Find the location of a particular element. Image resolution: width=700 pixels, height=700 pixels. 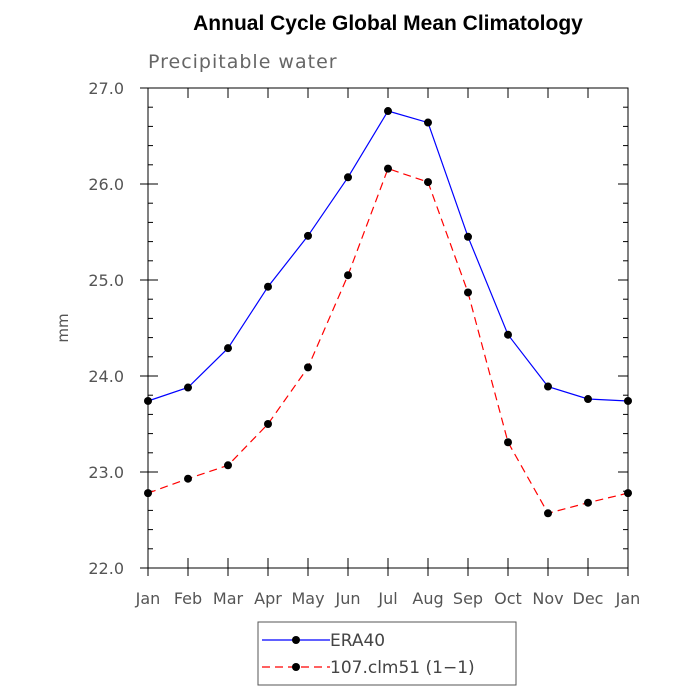

legend-label: ERA40 is located at coordinates (357, 641).